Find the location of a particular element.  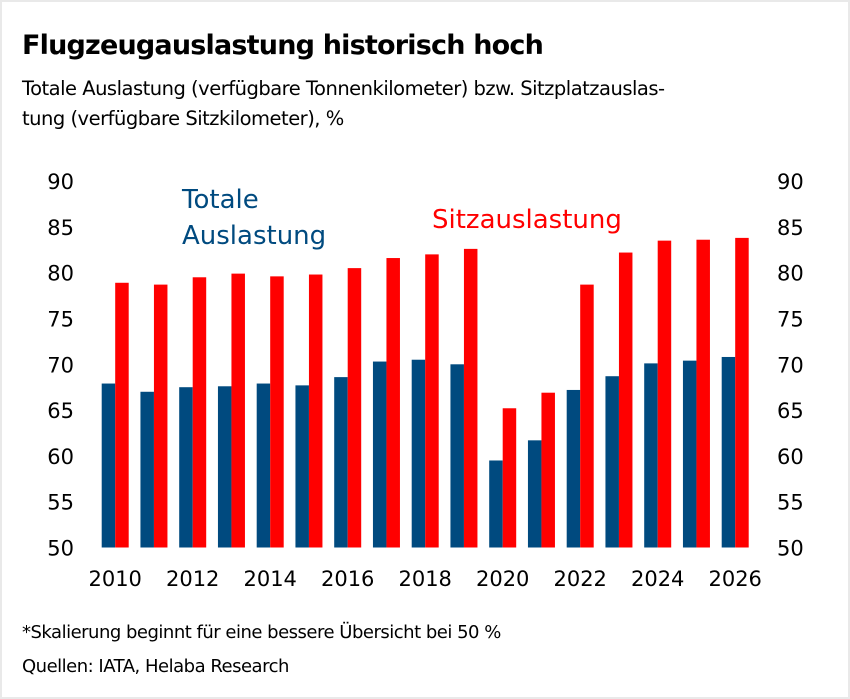

bar-sitz-2020 is located at coordinates (509, 478).